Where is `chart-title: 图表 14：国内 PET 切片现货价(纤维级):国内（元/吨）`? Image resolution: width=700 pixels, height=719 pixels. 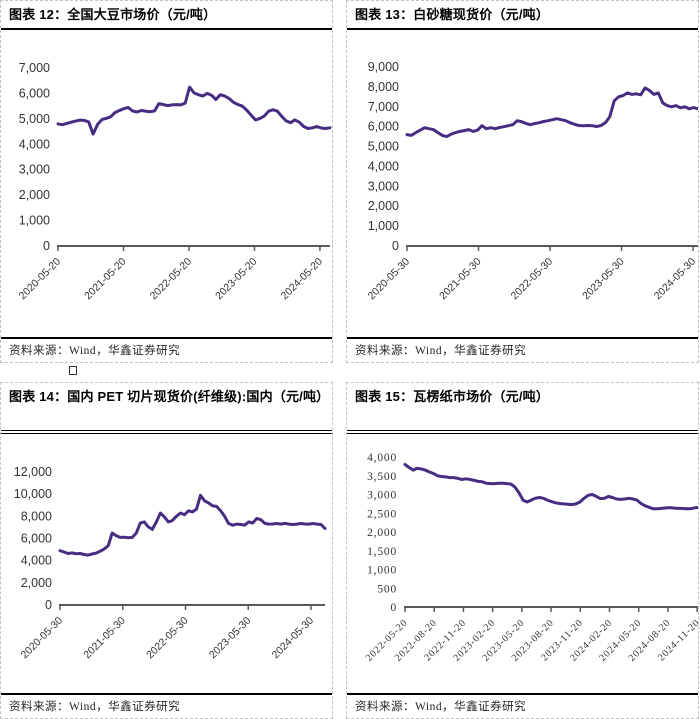 chart-title: 图表 14：国内 PET 切片现货价(纤维级):国内（元/吨） is located at coordinates (166, 408).